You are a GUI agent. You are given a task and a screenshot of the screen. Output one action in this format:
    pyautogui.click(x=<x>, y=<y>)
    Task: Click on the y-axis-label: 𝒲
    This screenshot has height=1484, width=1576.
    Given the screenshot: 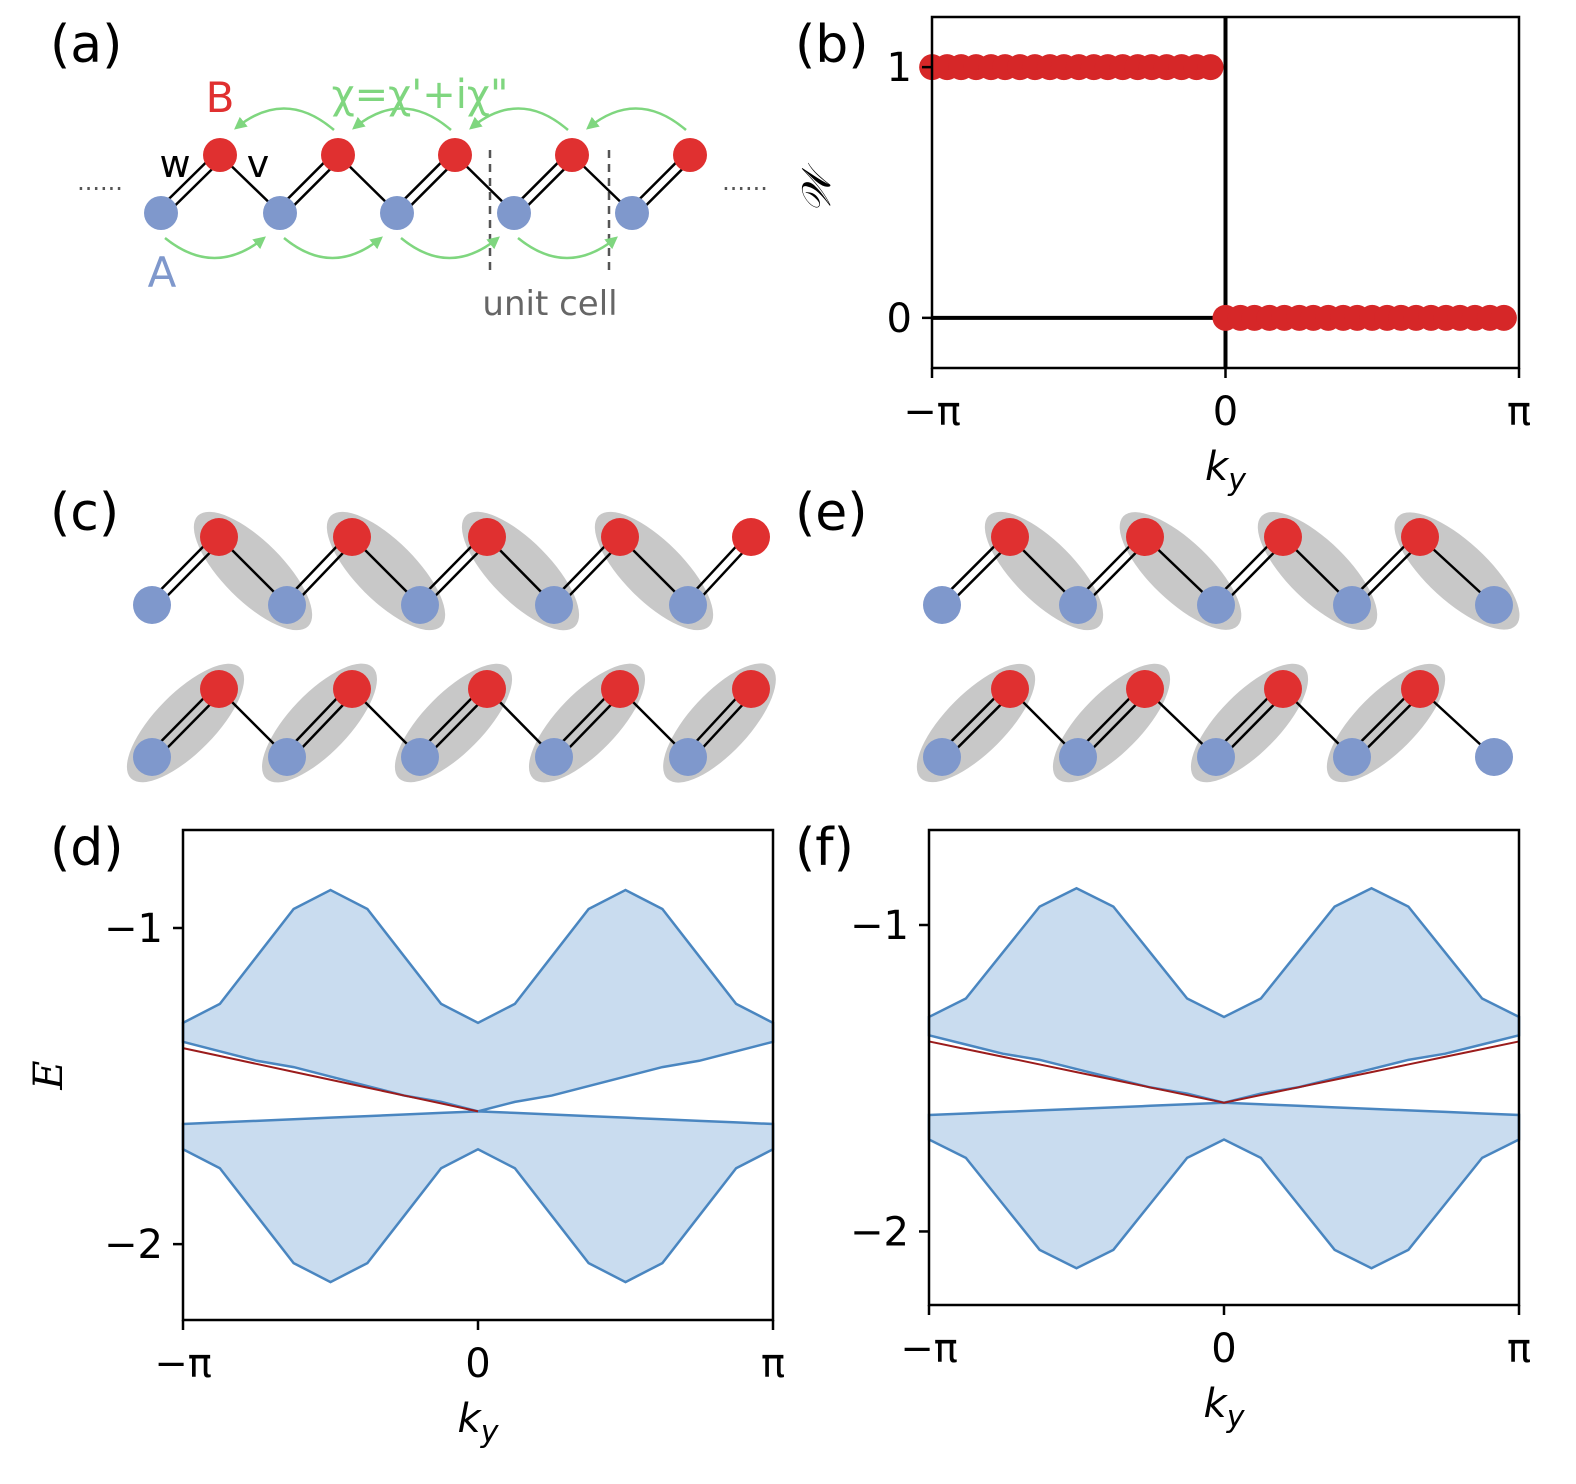 What is the action you would take?
    pyautogui.click(x=817, y=187)
    